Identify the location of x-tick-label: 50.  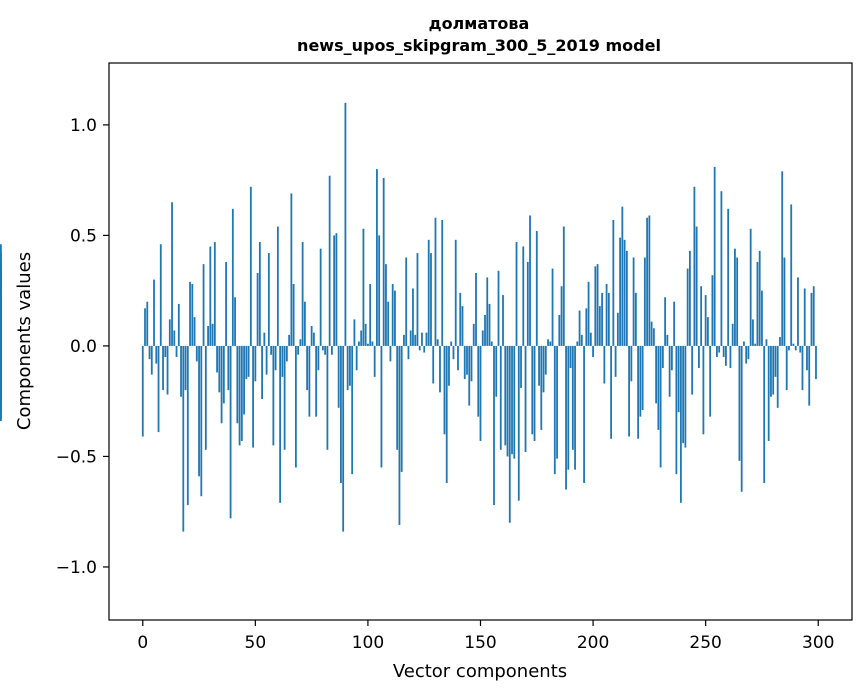
(256, 643).